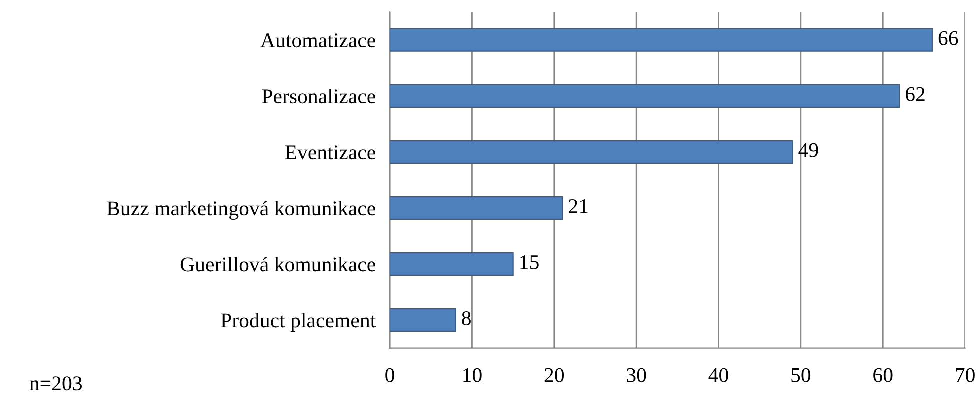  What do you see at coordinates (529, 263) in the screenshot?
I see `data-label: 15` at bounding box center [529, 263].